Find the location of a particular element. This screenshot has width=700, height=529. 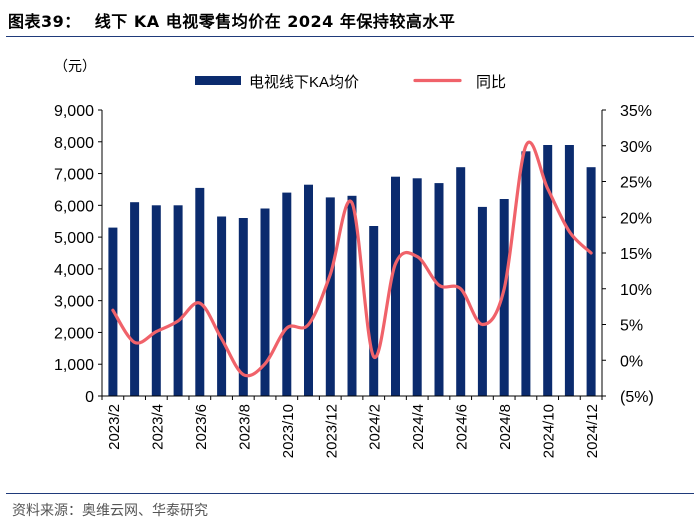

bar-2023/9 is located at coordinates (265, 302).